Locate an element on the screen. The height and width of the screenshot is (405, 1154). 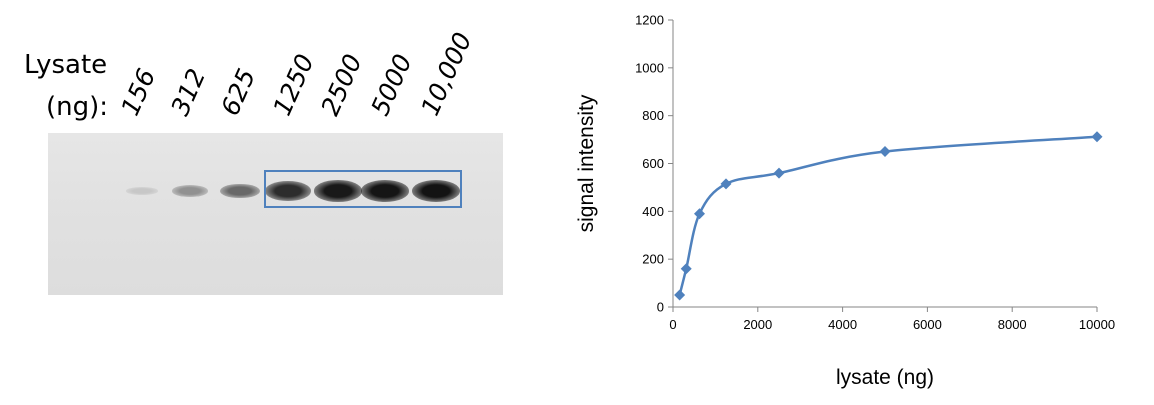
x-tick-label: 8000 is located at coordinates (1012, 324).